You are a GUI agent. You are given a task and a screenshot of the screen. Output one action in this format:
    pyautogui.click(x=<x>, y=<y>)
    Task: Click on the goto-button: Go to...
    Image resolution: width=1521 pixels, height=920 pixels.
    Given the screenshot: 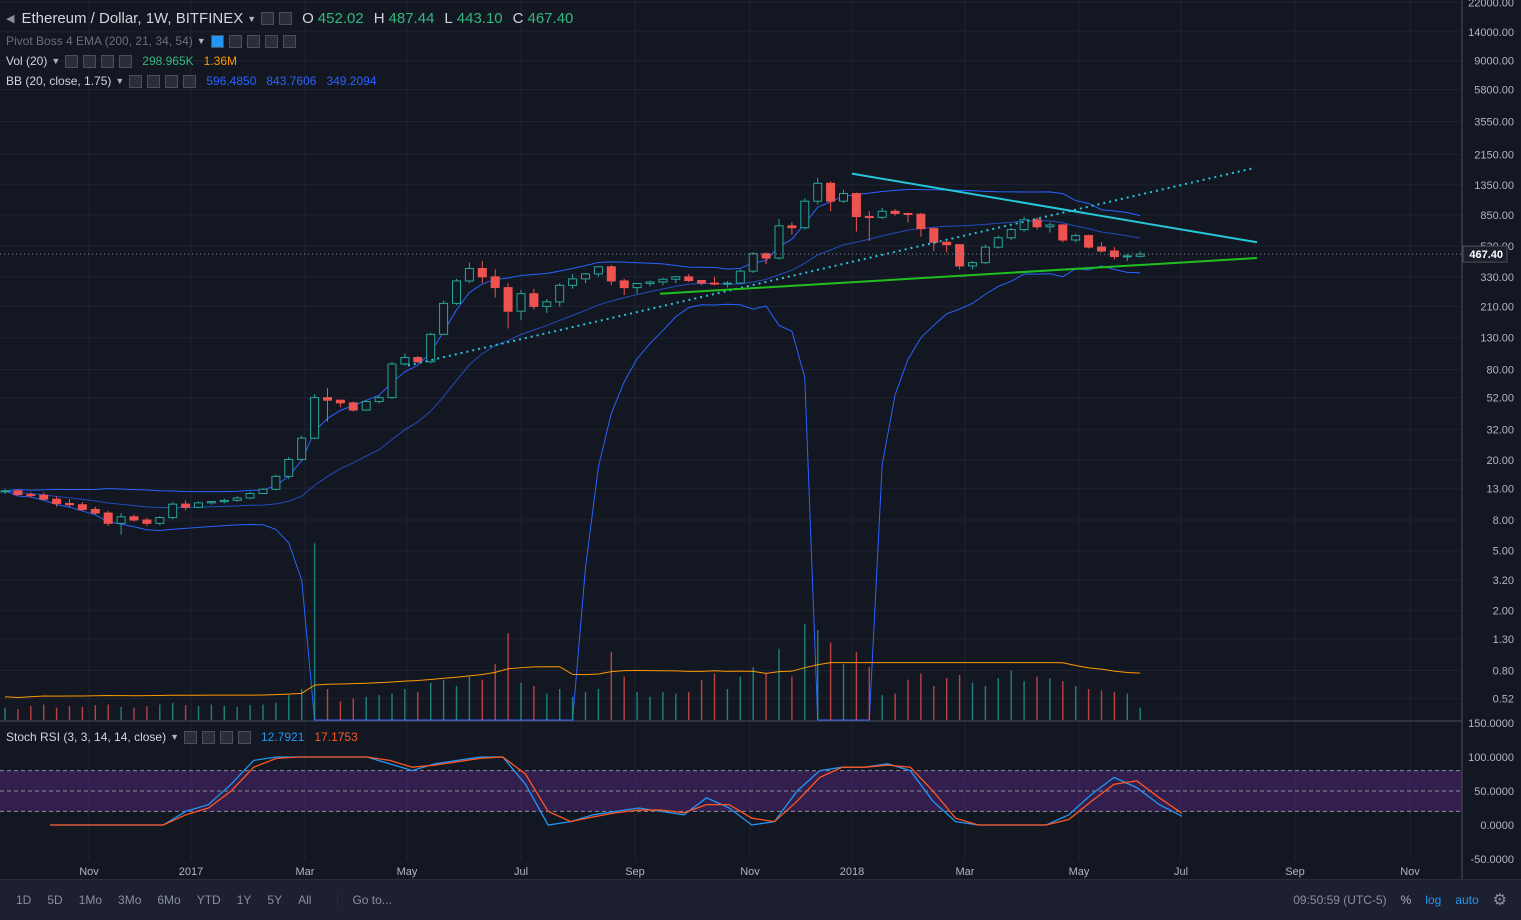 What is the action you would take?
    pyautogui.click(x=364, y=900)
    